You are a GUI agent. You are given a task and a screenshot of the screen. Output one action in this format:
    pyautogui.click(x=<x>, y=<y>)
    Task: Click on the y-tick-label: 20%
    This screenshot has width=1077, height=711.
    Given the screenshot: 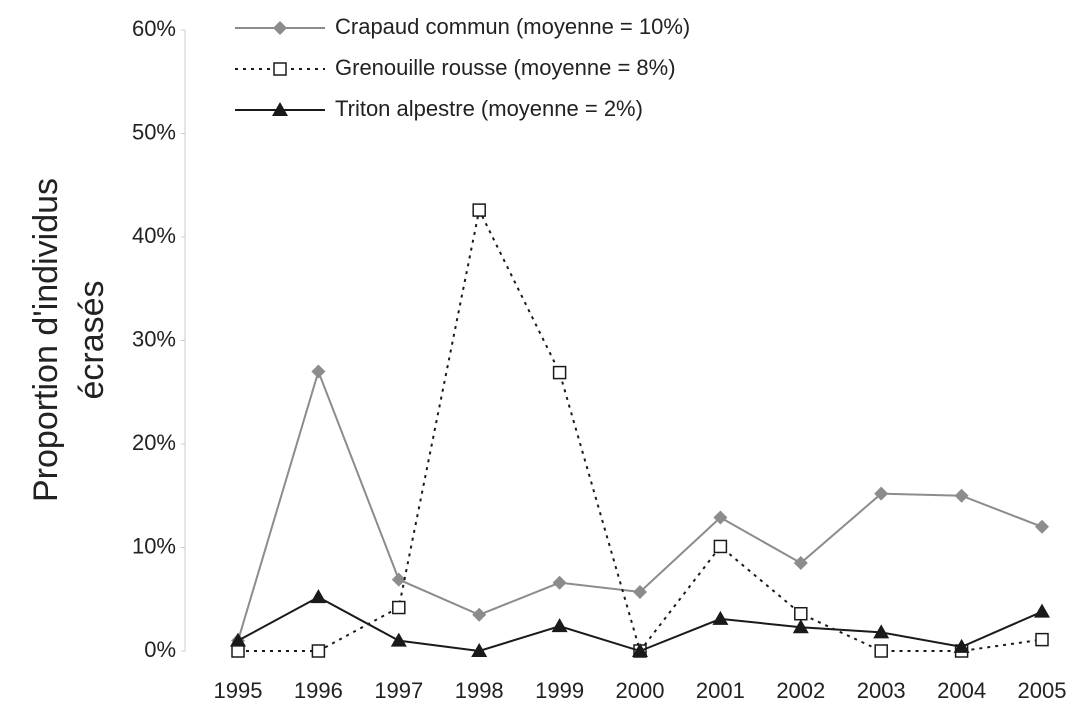 What is the action you would take?
    pyautogui.click(x=154, y=442)
    